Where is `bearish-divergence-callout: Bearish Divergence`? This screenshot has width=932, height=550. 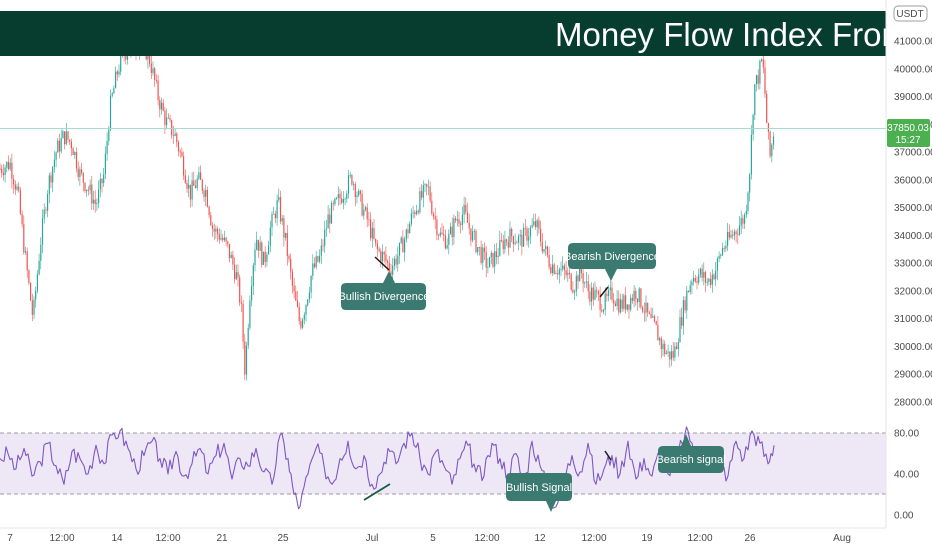
bearish-divergence-callout: Bearish Divergence is located at coordinates (612, 262).